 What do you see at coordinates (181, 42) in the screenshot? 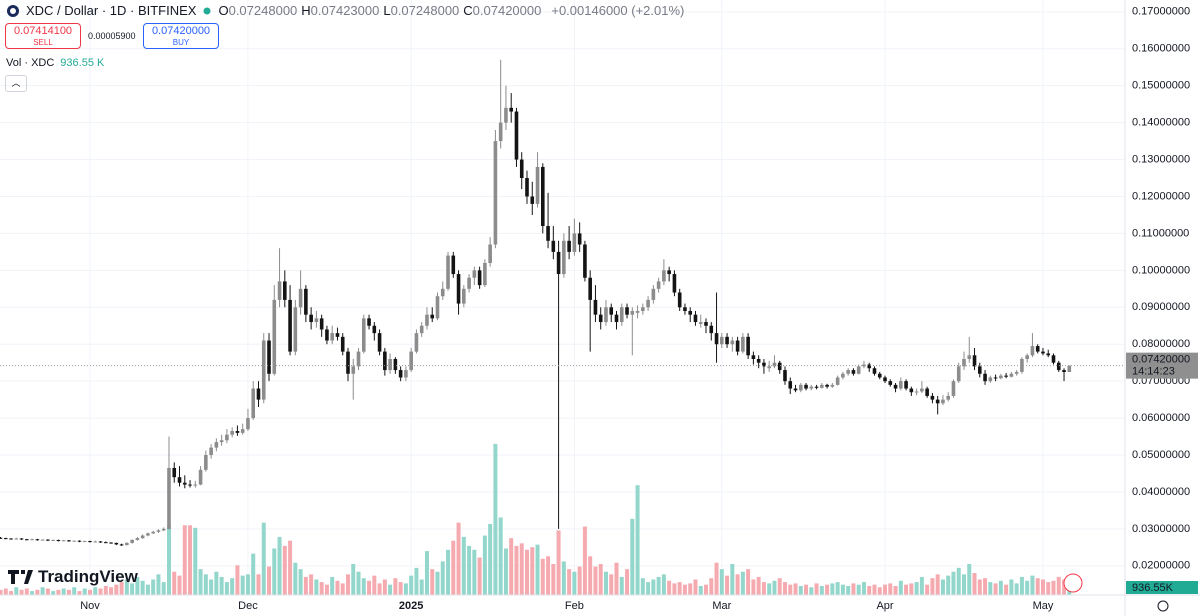
I see `buy-label: BUY` at bounding box center [181, 42].